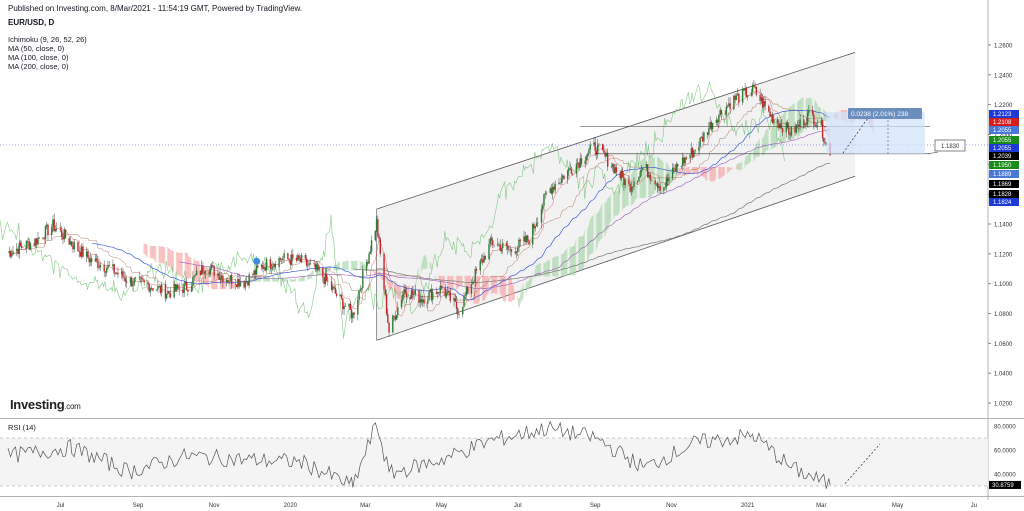 The height and width of the screenshot is (511, 1024). What do you see at coordinates (45, 404) in the screenshot?
I see `investing-logo: Investing.com` at bounding box center [45, 404].